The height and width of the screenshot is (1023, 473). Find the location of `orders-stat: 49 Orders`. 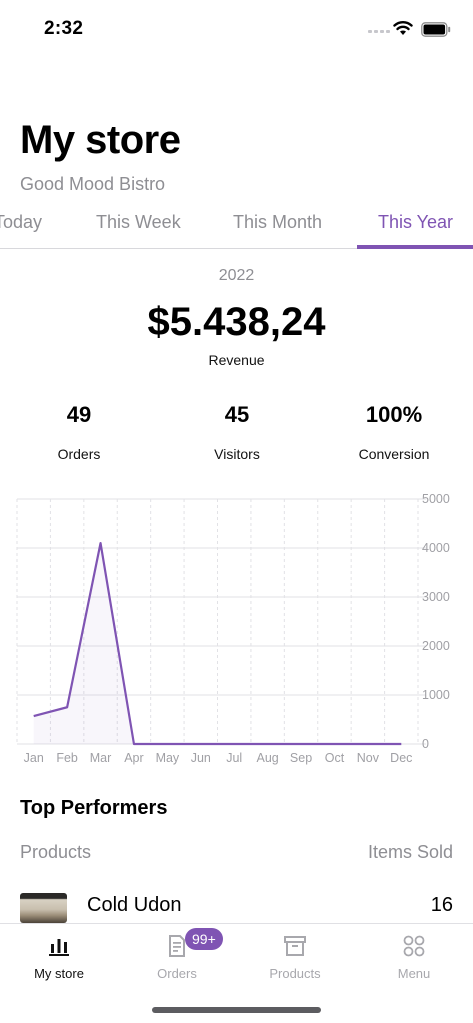

orders-stat: 49 Orders is located at coordinates (79, 432).